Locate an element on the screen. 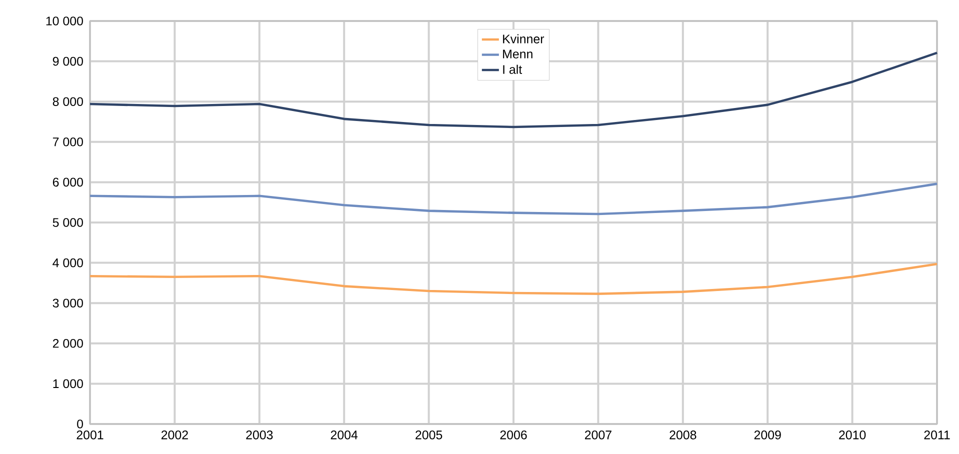 This screenshot has height=454, width=959. x-tick-label: 2011 is located at coordinates (937, 435).